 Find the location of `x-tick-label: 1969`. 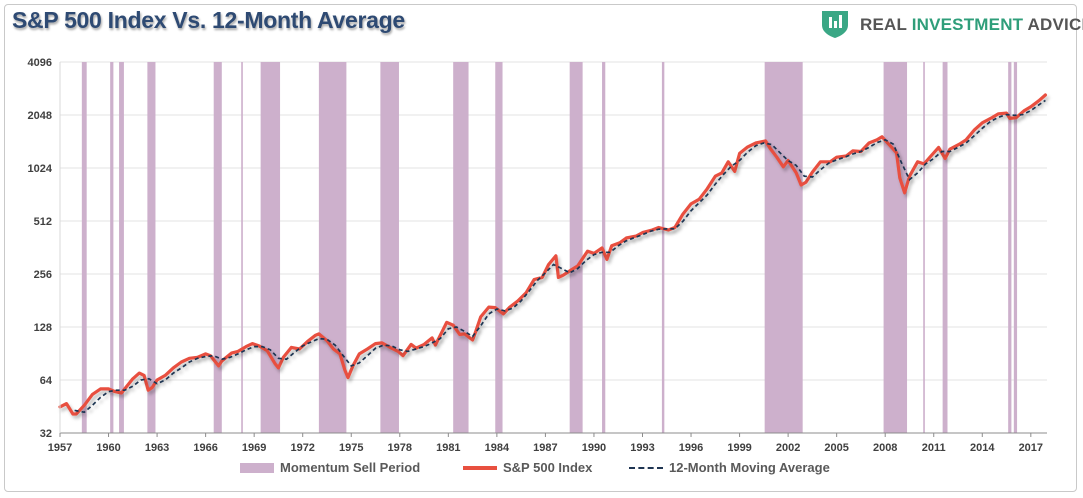

x-tick-label: 1969 is located at coordinates (254, 448).